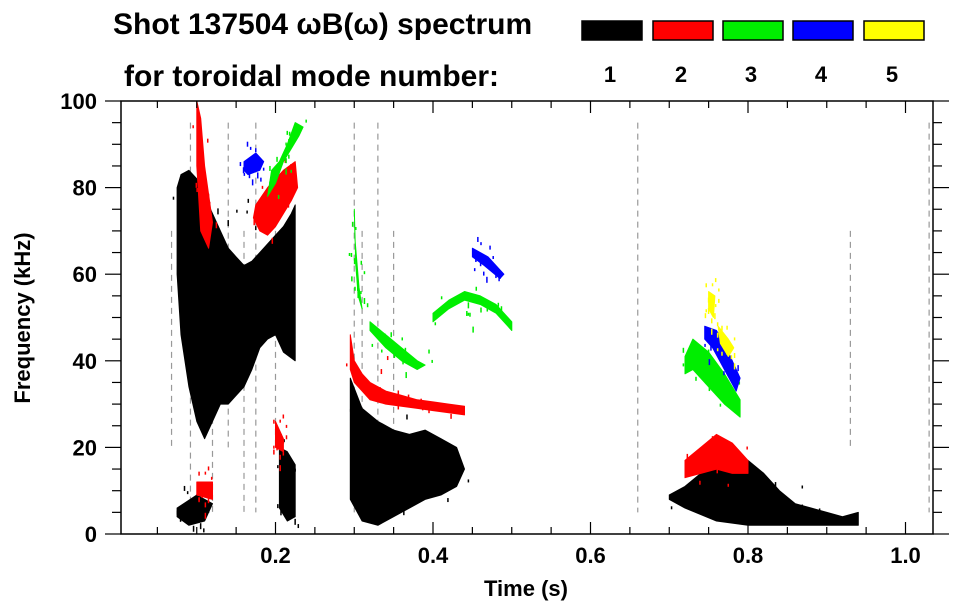  Describe the element at coordinates (905, 555) in the screenshot. I see `x-tick-label: 1.0` at that location.